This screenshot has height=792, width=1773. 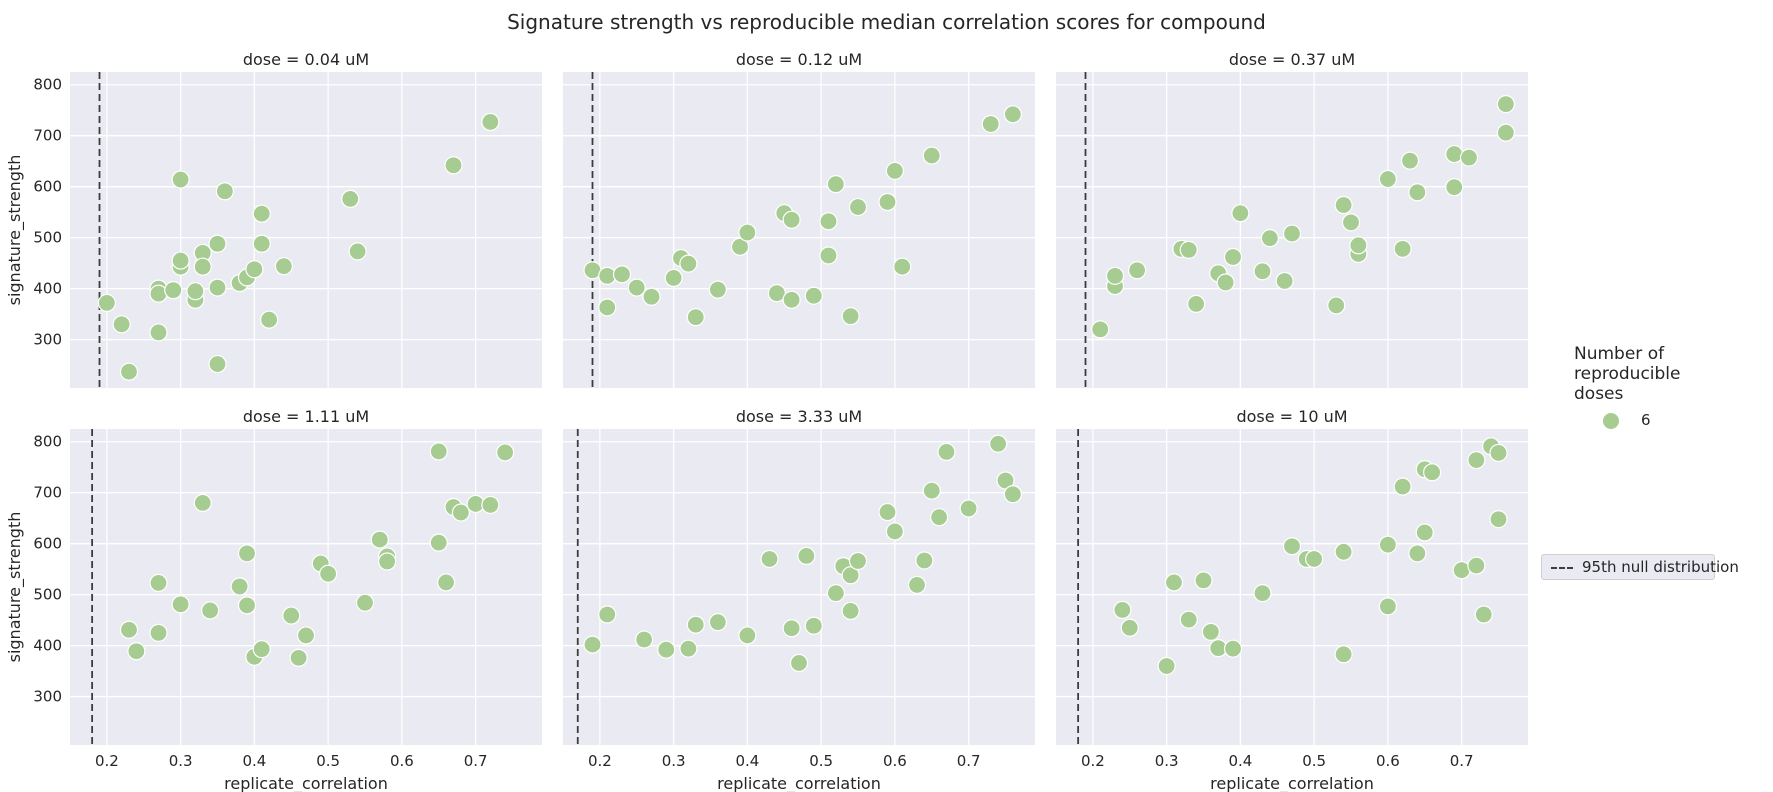 What do you see at coordinates (47, 238) in the screenshot?
I see `y-tick-label: 500` at bounding box center [47, 238].